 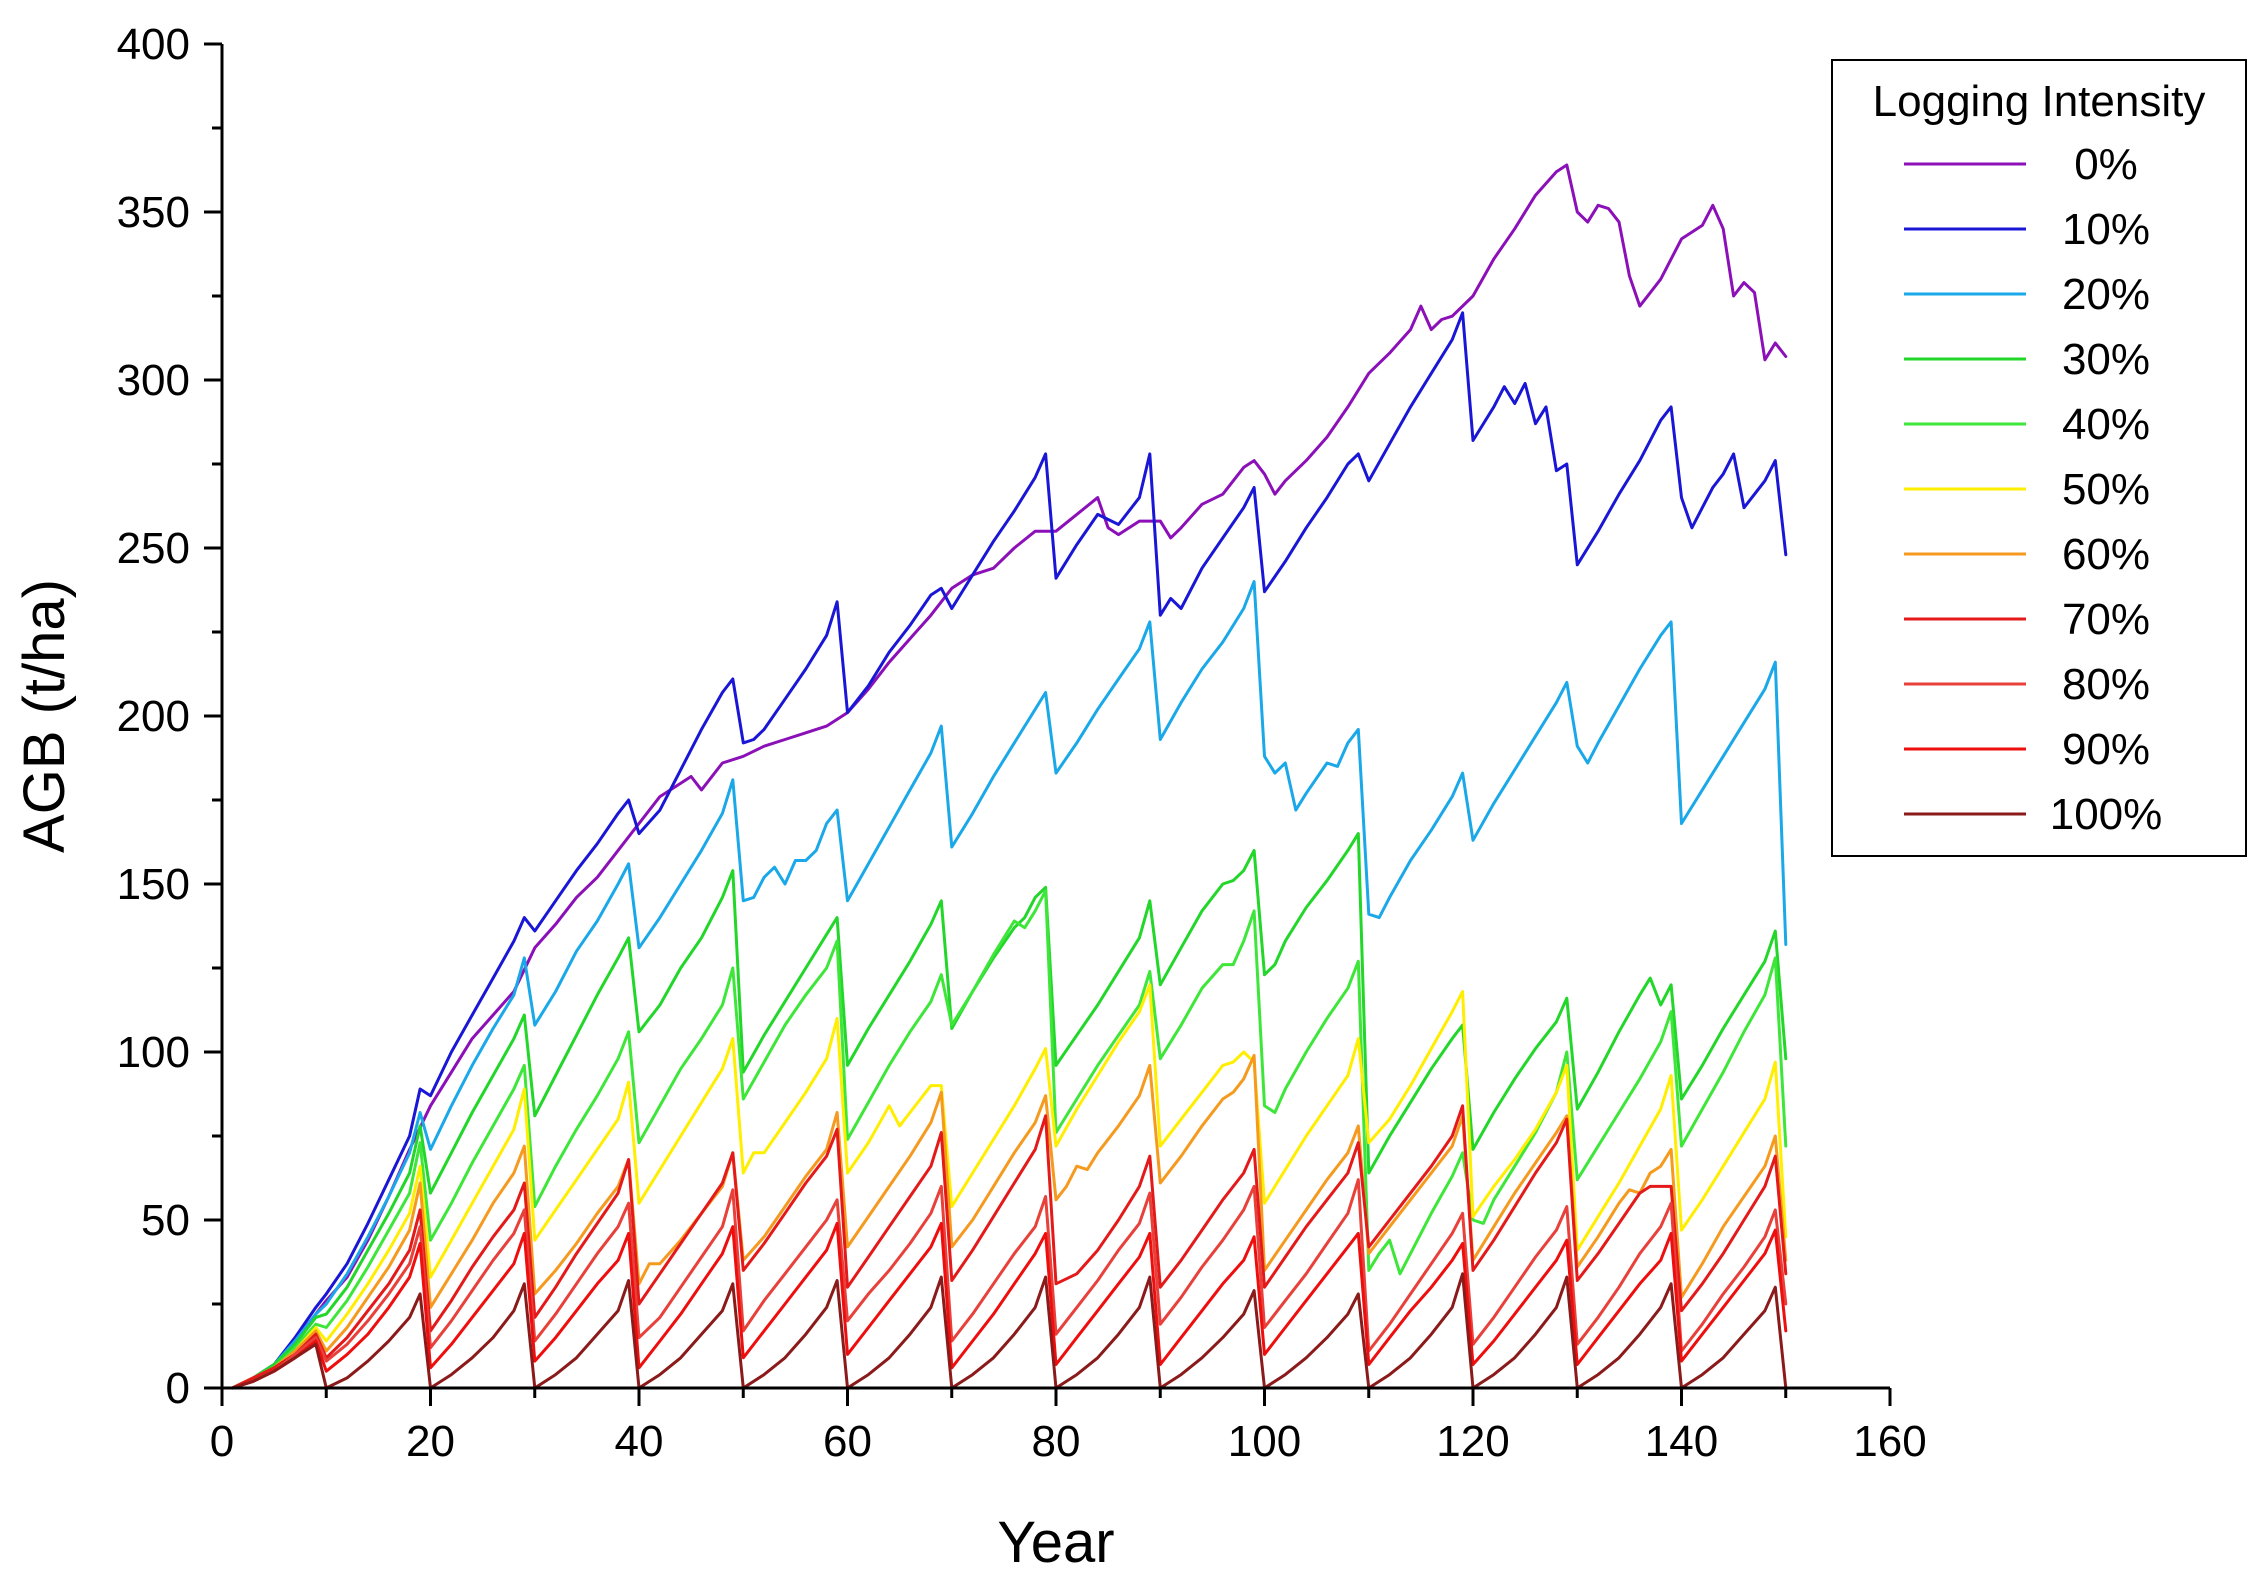 I want to click on x-tick-label: 140, so click(x=1681, y=1441).